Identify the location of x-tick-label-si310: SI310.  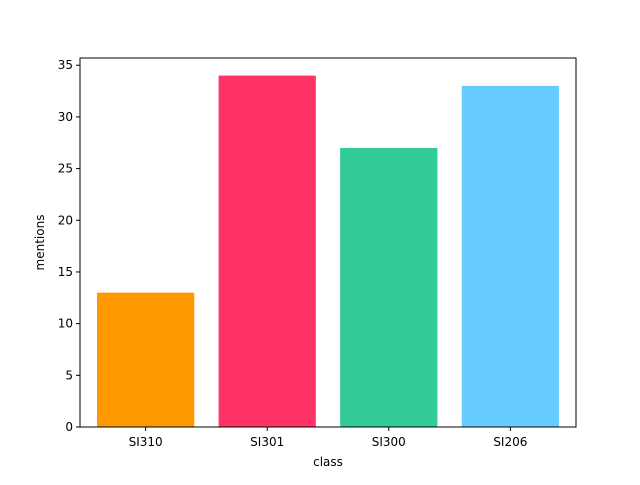
(146, 442).